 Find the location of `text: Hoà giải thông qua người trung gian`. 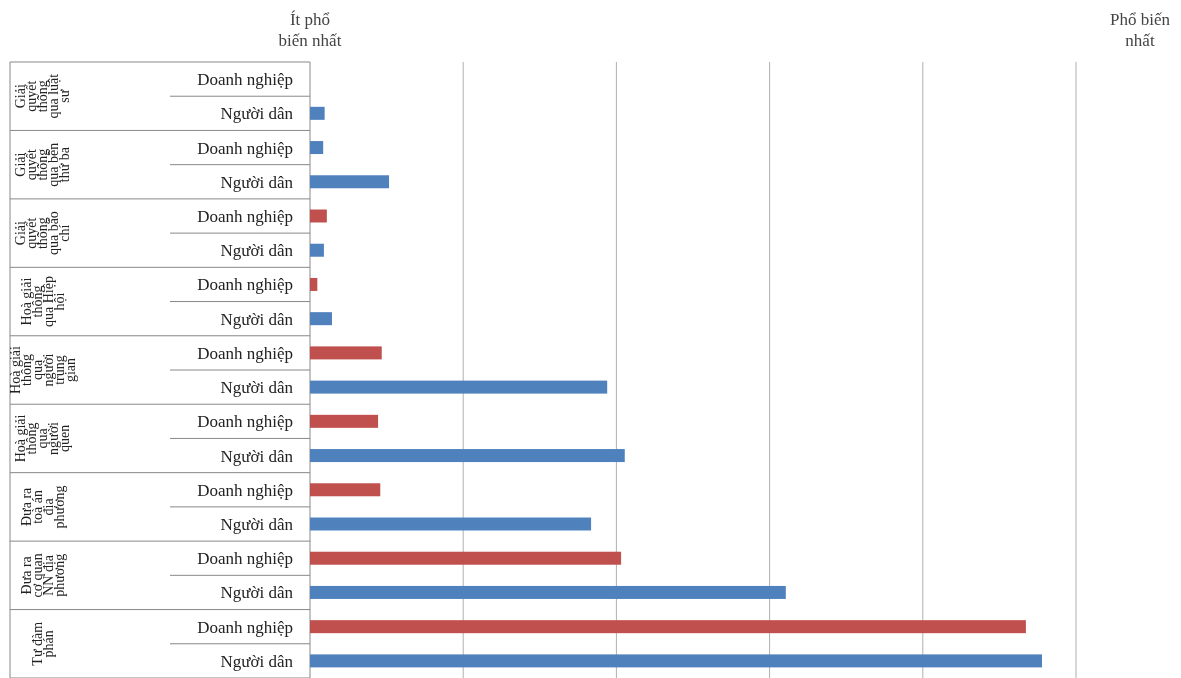

text: Hoà giải thông qua người trung gian is located at coordinates (42, 369).